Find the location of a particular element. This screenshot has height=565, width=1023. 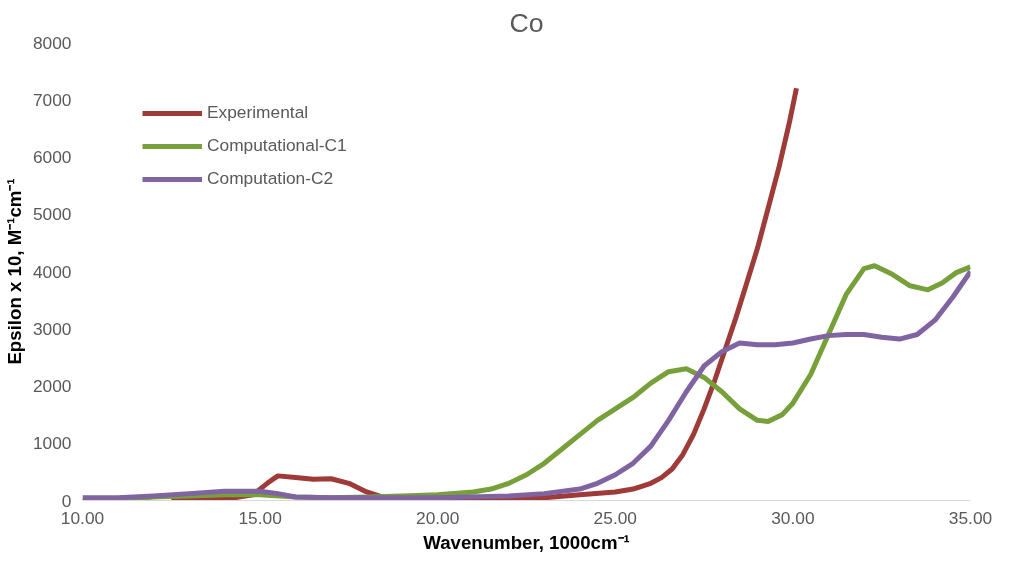

y-tick-label: 3000 is located at coordinates (52, 328).